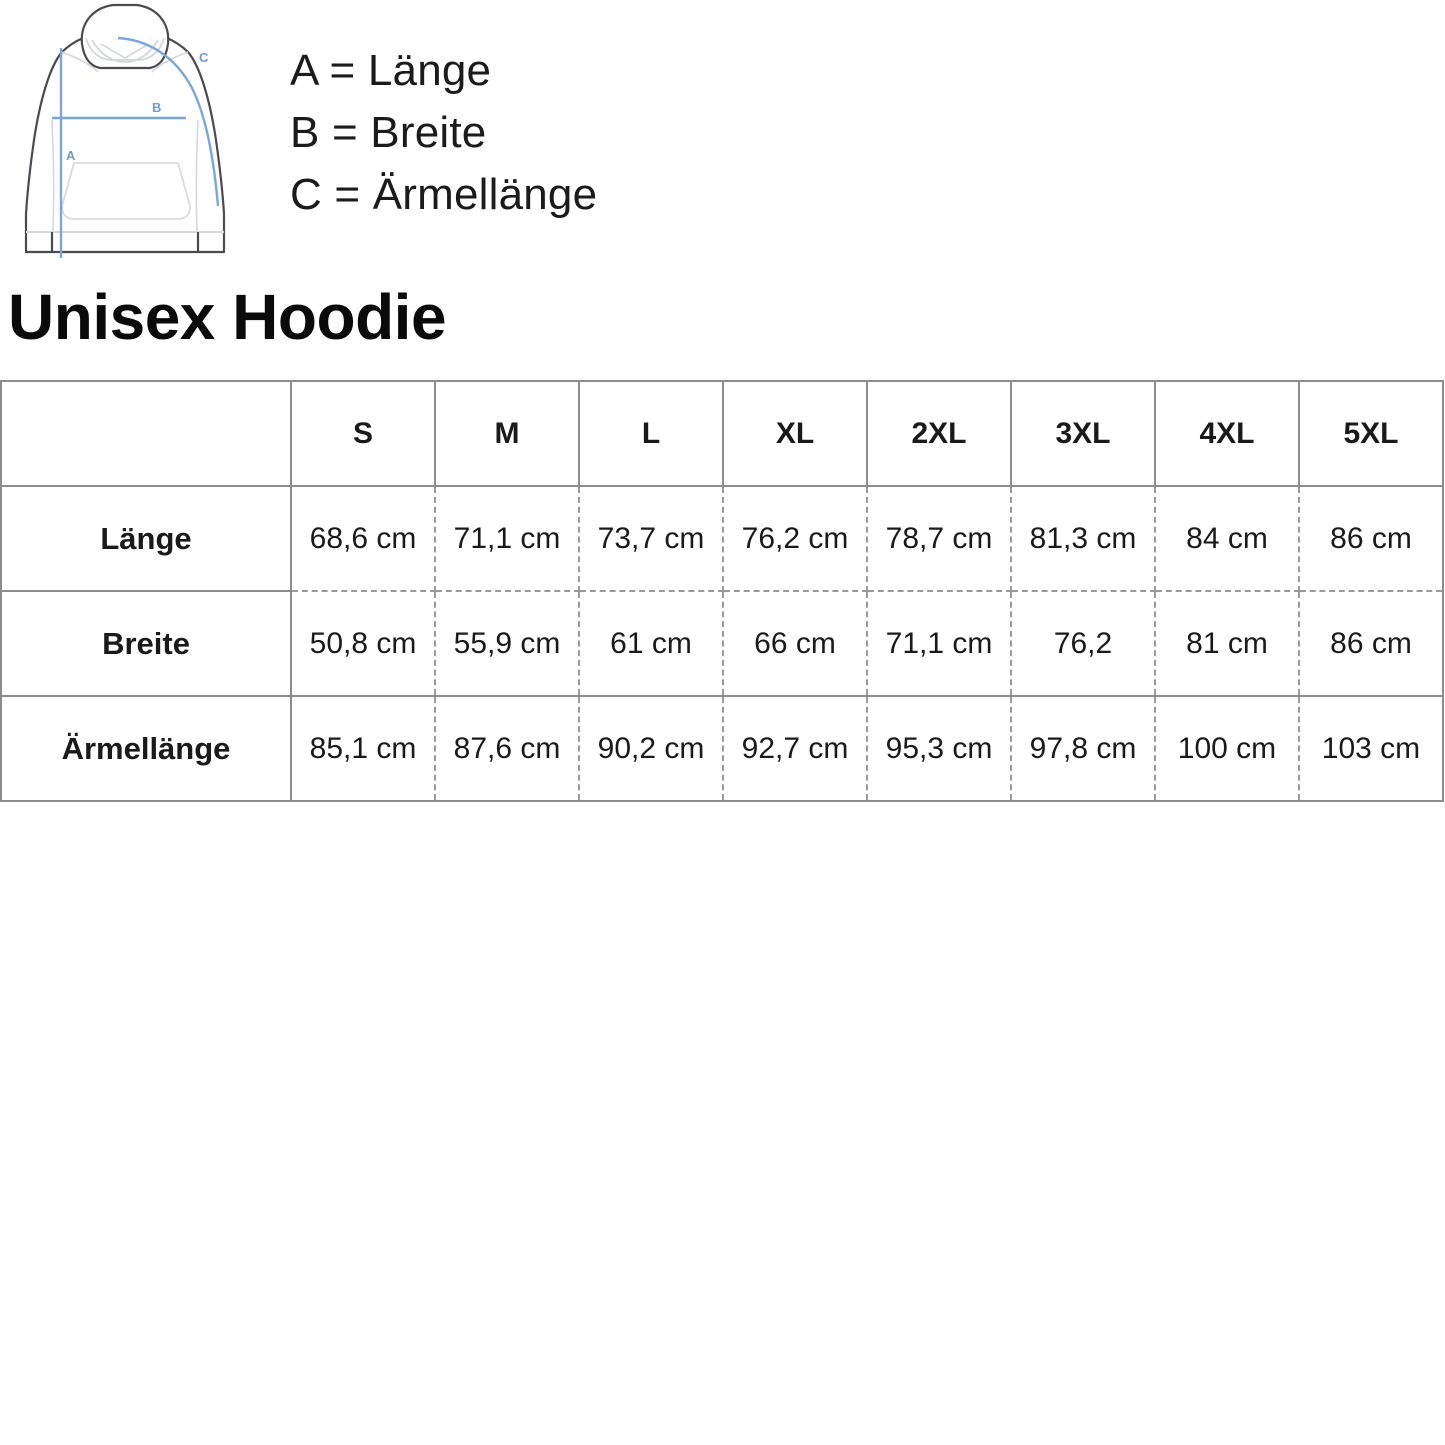  Describe the element at coordinates (1371, 539) in the screenshot. I see `cell-laenge-5xl: 86 cm` at that location.